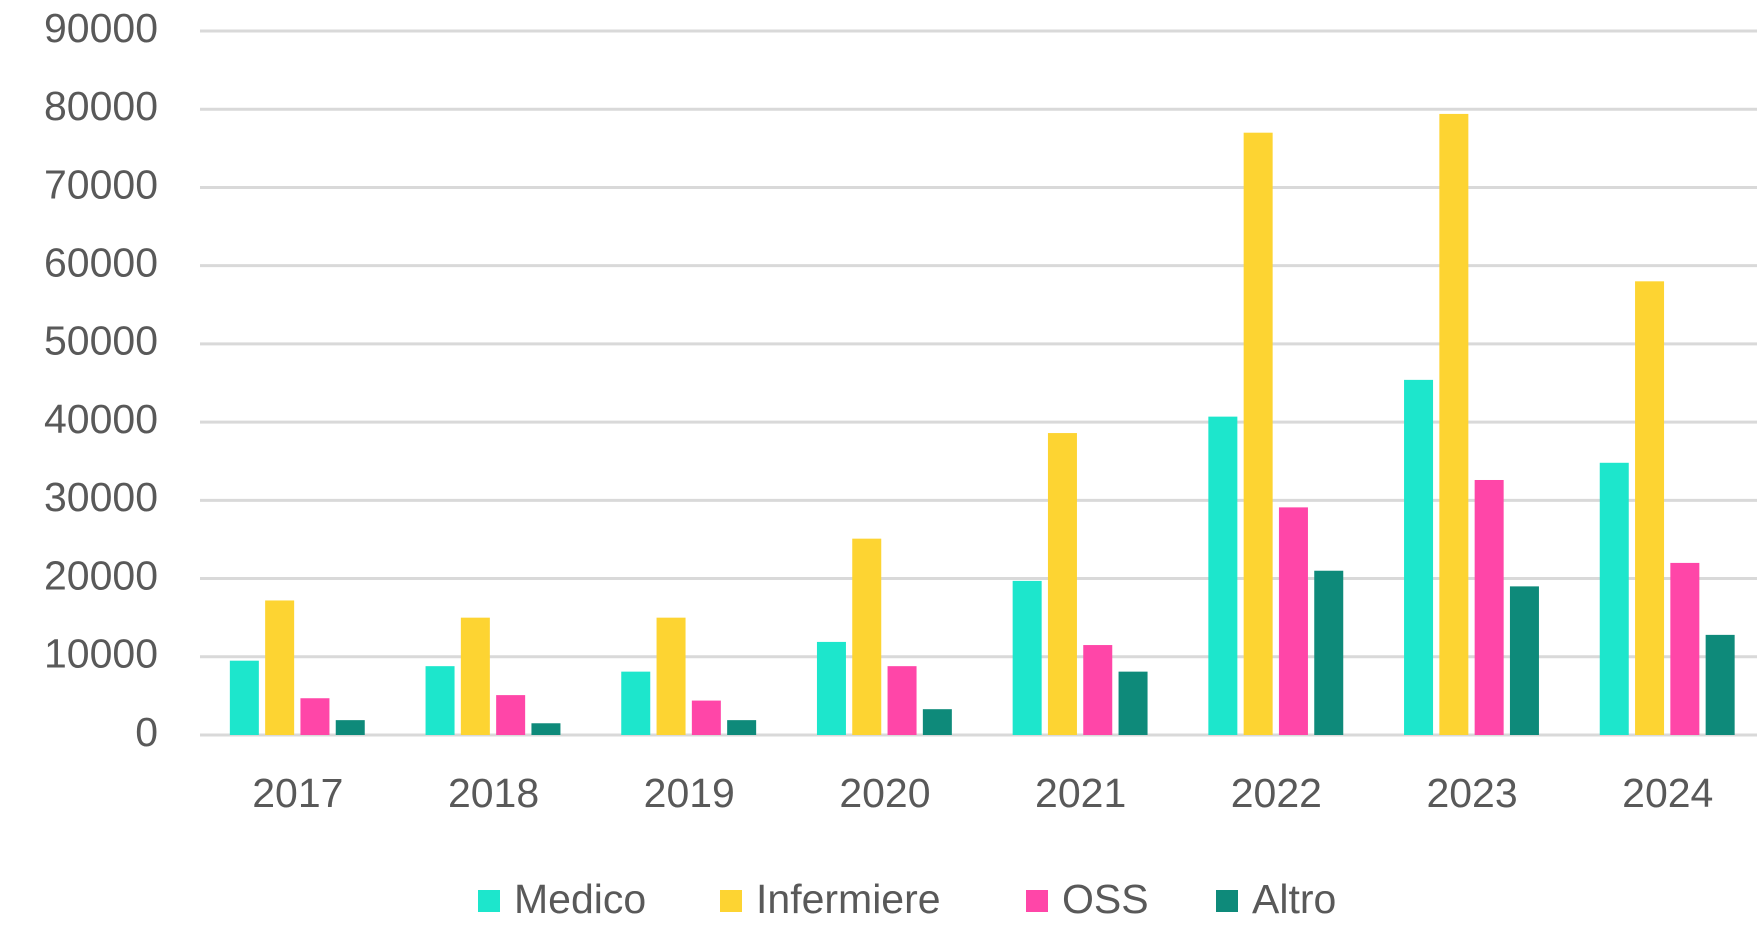 This screenshot has height=928, width=1757. Describe the element at coordinates (101, 419) in the screenshot. I see `y-tick-label: 40000` at that location.